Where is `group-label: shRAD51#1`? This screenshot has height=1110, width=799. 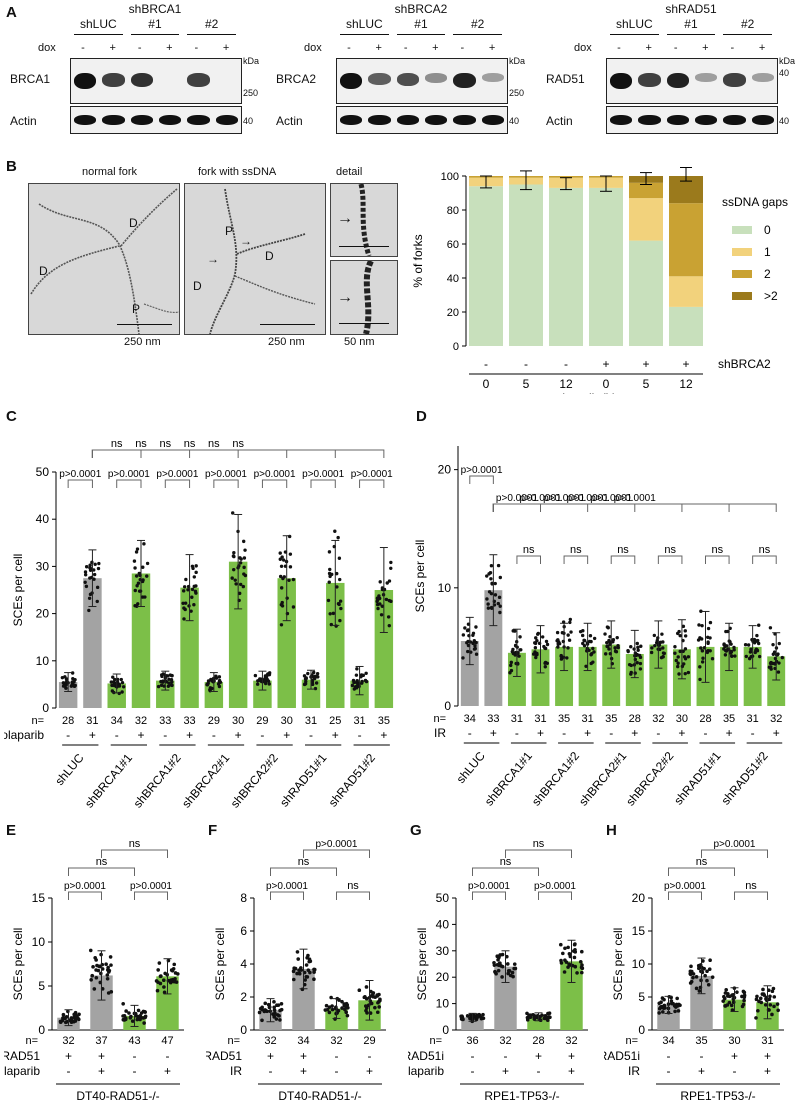 group-label: shRAD51#1 is located at coordinates (303, 780).